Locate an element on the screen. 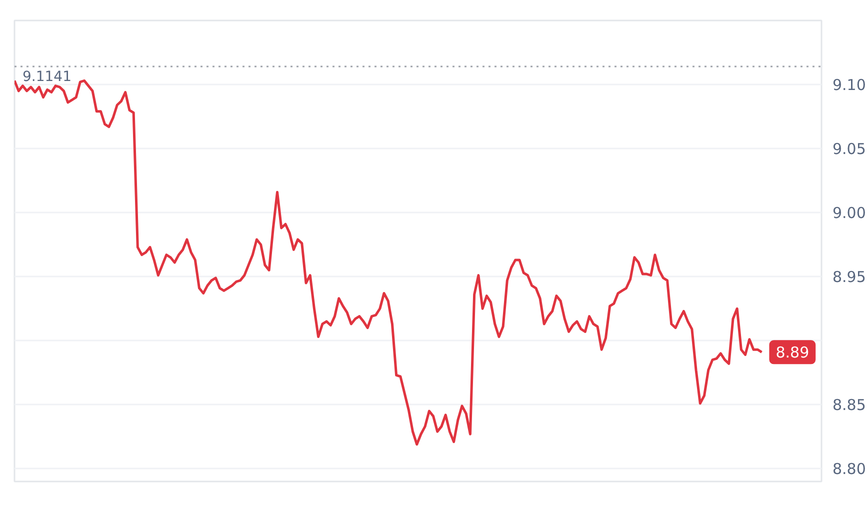 The width and height of the screenshot is (868, 511). y-tick-label: 9.10 is located at coordinates (849, 85).